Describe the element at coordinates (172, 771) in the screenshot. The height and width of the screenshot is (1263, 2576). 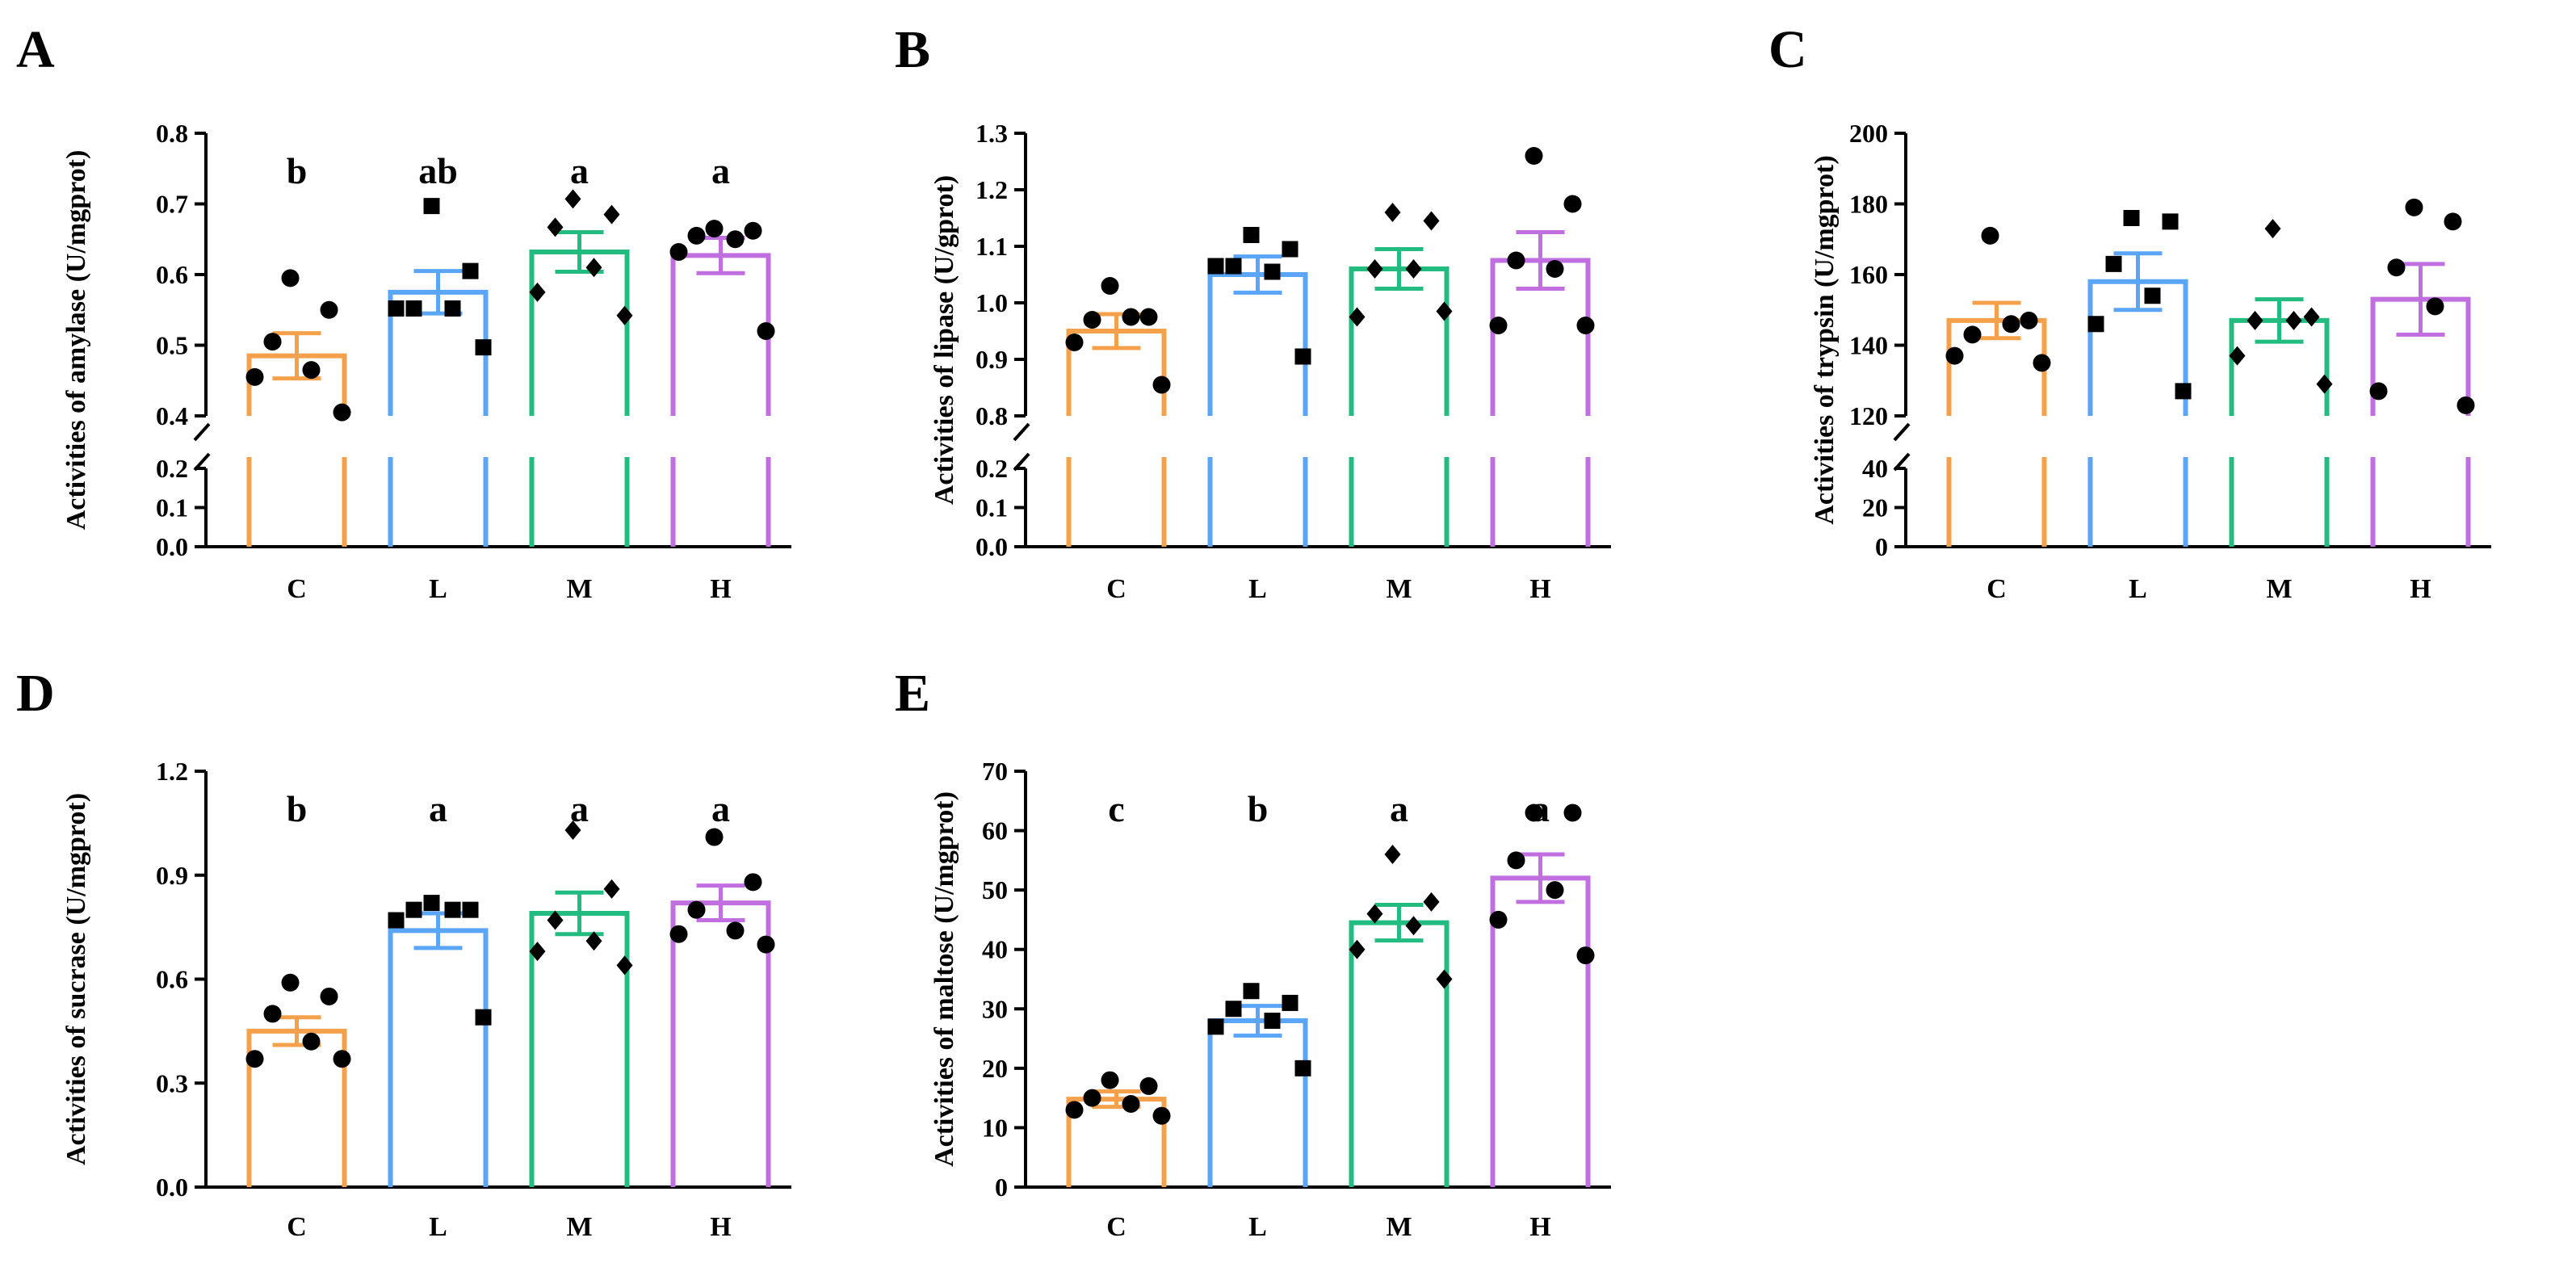
I see `y-tick-label: 1.2` at that location.